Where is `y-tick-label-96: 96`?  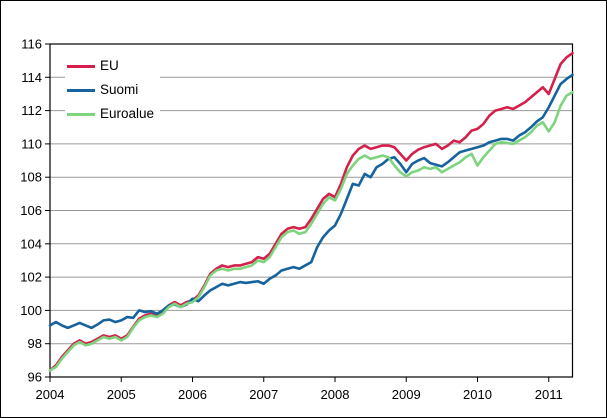
y-tick-label-96: 96 is located at coordinates (35, 377).